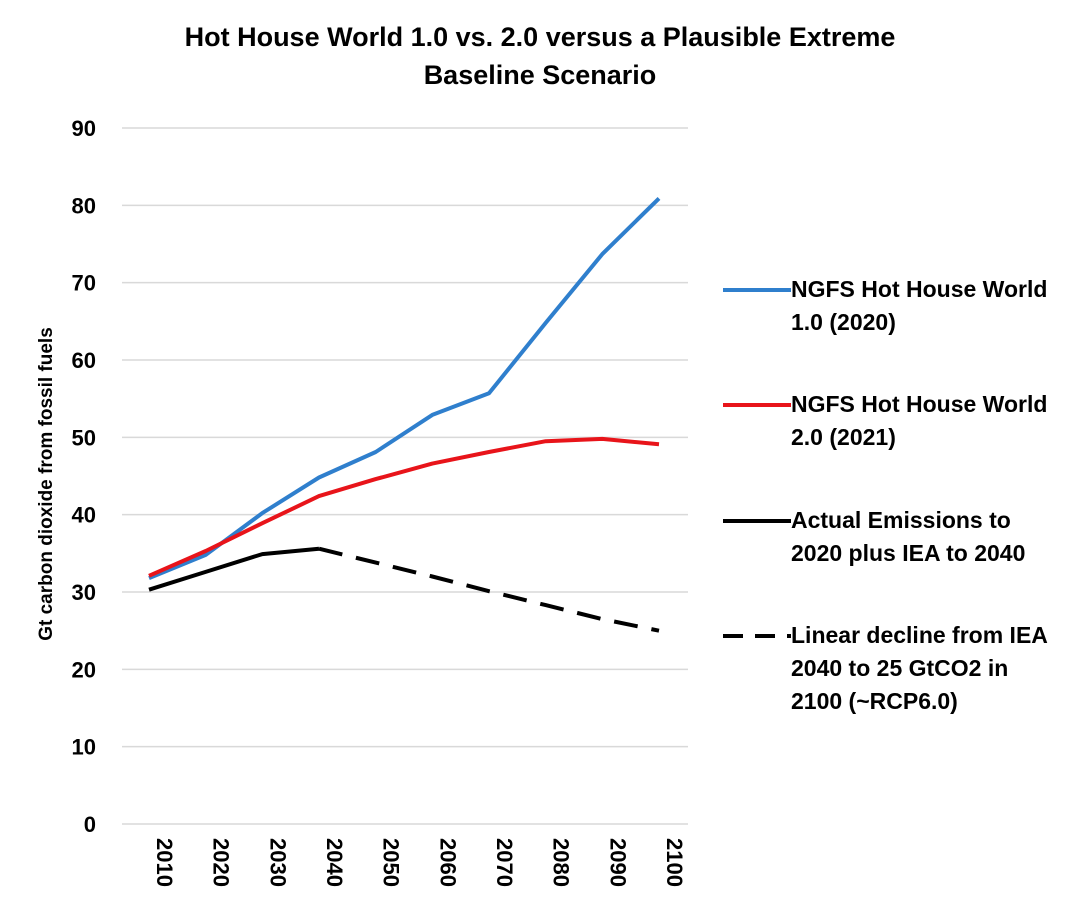 This screenshot has height=907, width=1080. What do you see at coordinates (843, 437) in the screenshot?
I see `legend-label: 2.0 (2021)` at bounding box center [843, 437].